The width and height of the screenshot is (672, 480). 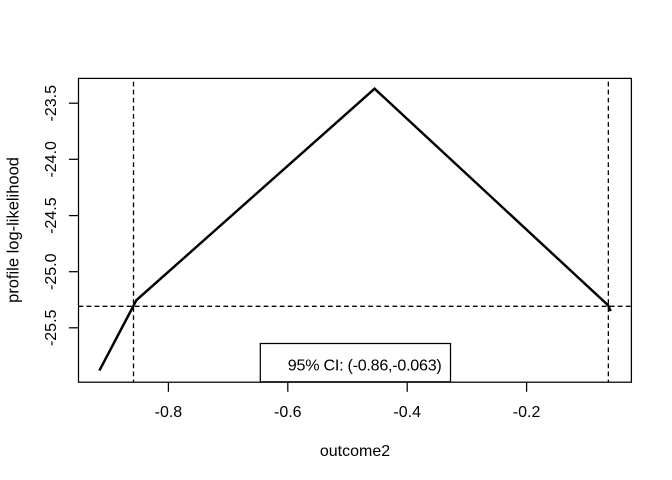 What do you see at coordinates (14, 230) in the screenshot?
I see `svg-text: profile log-likelihood` at bounding box center [14, 230].